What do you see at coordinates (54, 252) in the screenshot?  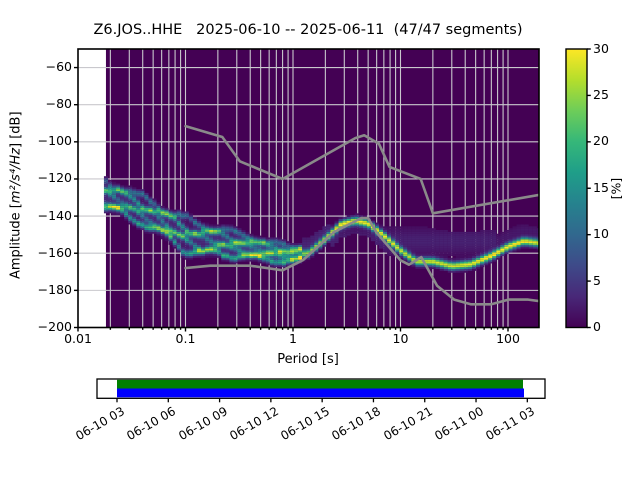 I see `y-tick-label: −160` at bounding box center [54, 252].